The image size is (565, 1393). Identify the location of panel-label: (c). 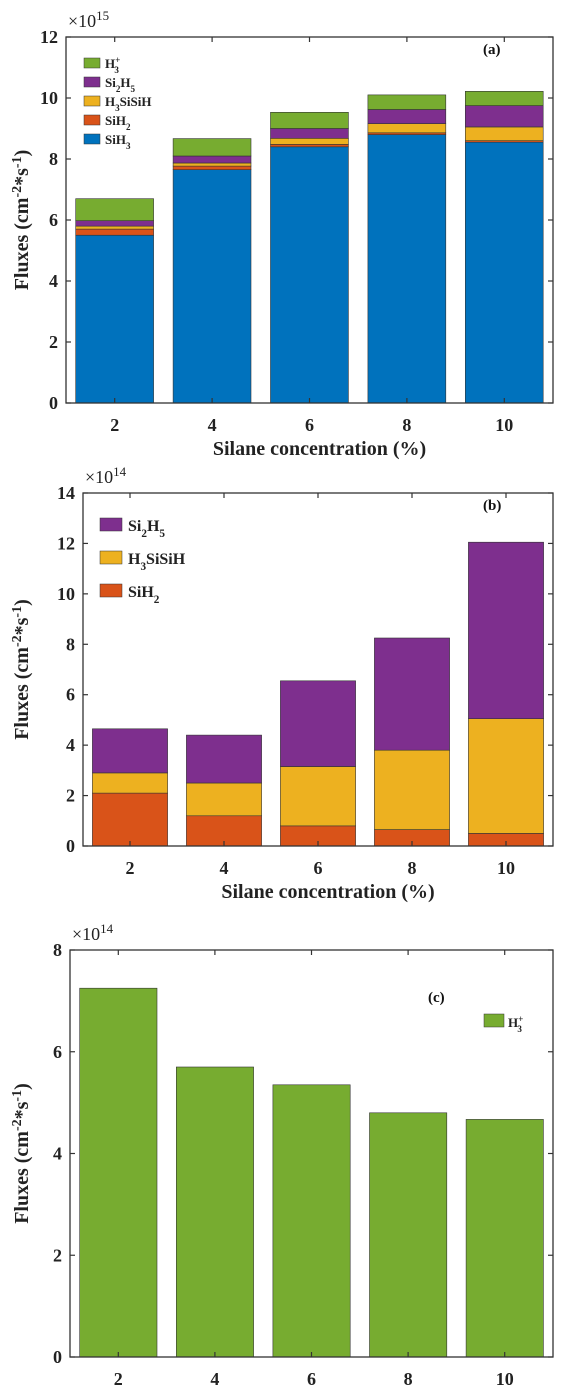
(436, 998).